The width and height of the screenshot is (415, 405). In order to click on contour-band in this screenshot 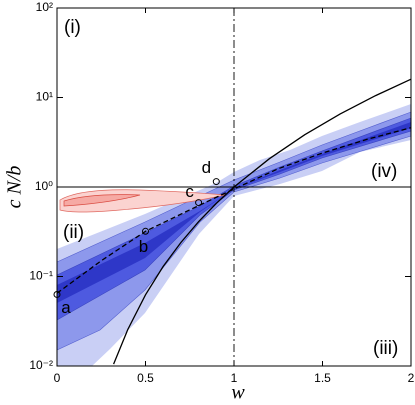, I will do `click(102, 200)`.